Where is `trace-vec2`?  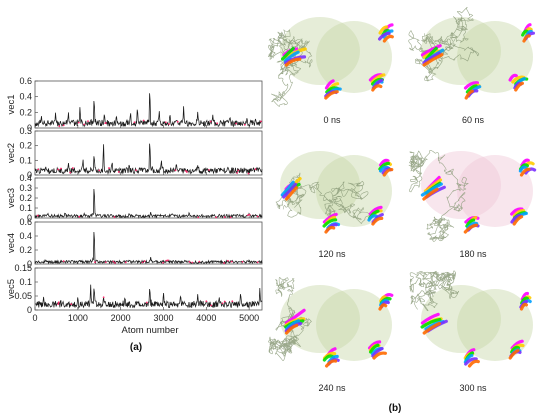
trace-vec2 is located at coordinates (148, 159).